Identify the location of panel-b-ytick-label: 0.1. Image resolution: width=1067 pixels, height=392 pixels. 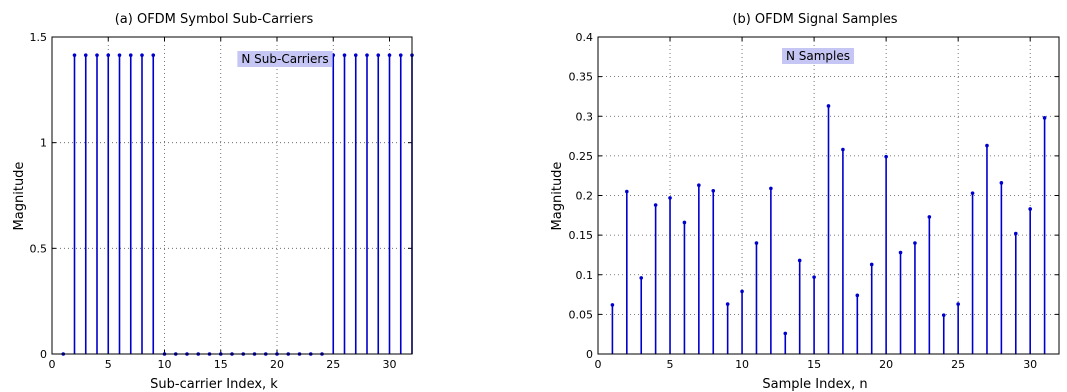
(585, 275).